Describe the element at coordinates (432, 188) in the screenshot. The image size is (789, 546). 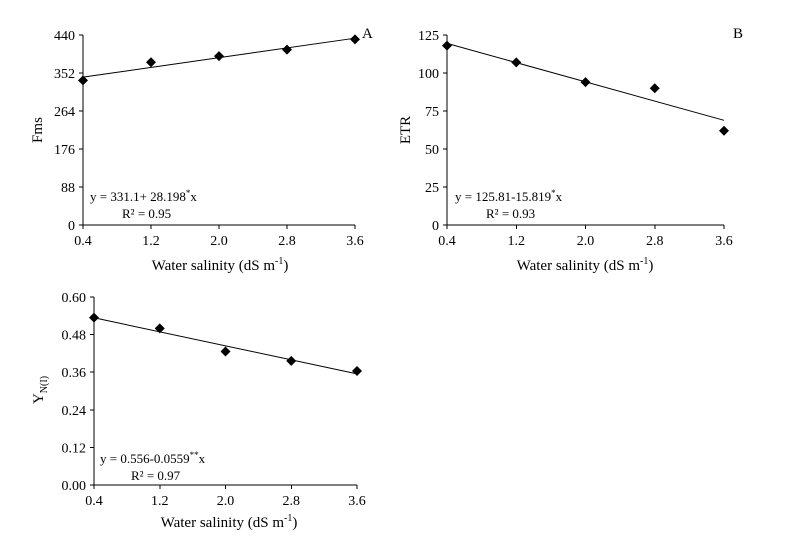
I see `y-tick-label: 25` at that location.